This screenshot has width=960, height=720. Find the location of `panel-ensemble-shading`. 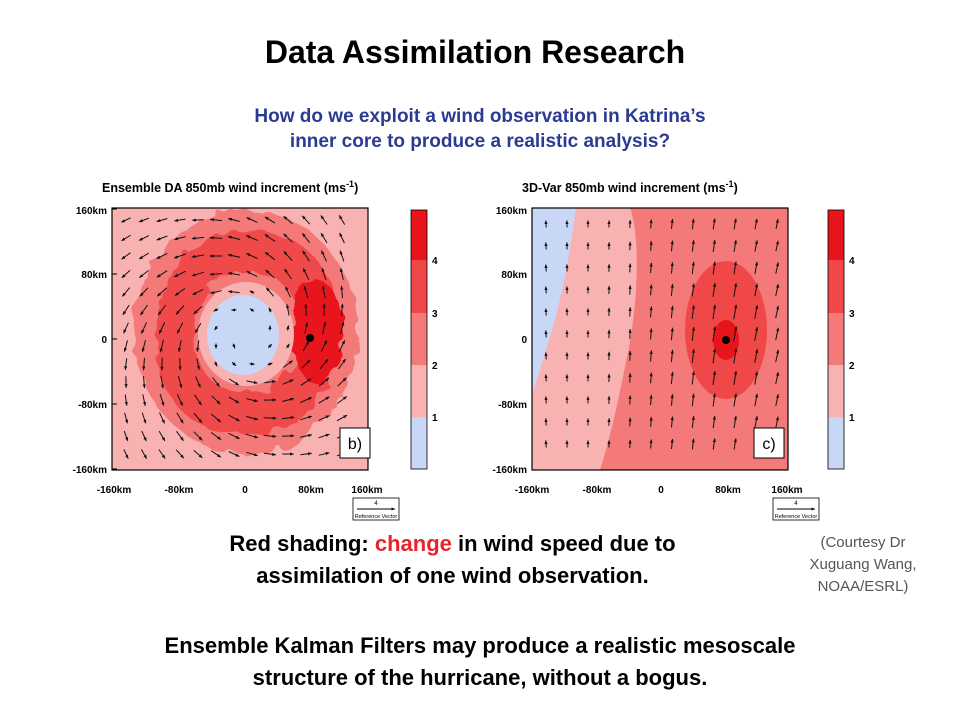

panel-ensemble-shading is located at coordinates (240, 339).